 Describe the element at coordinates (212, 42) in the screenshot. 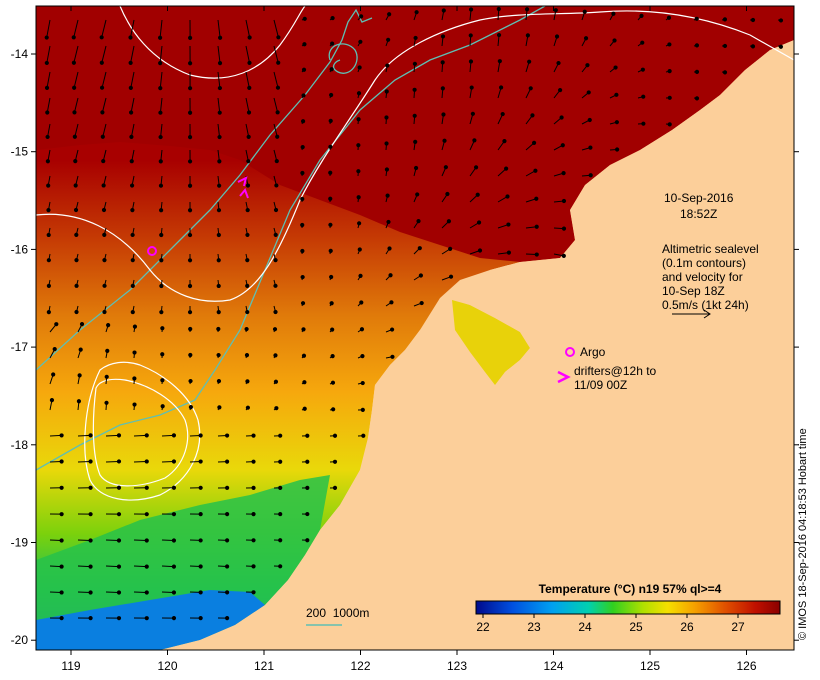

I see `sealevel-contour` at that location.